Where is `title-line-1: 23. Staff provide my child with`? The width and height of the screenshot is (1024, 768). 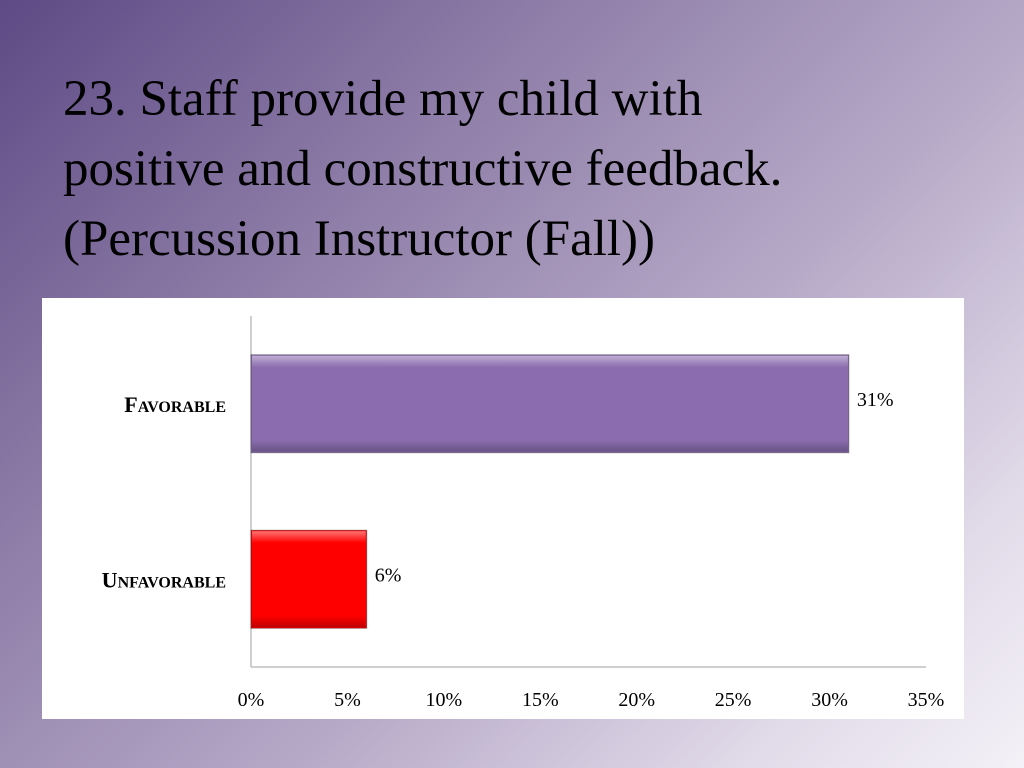 title-line-1: 23. Staff provide my child with is located at coordinates (383, 99).